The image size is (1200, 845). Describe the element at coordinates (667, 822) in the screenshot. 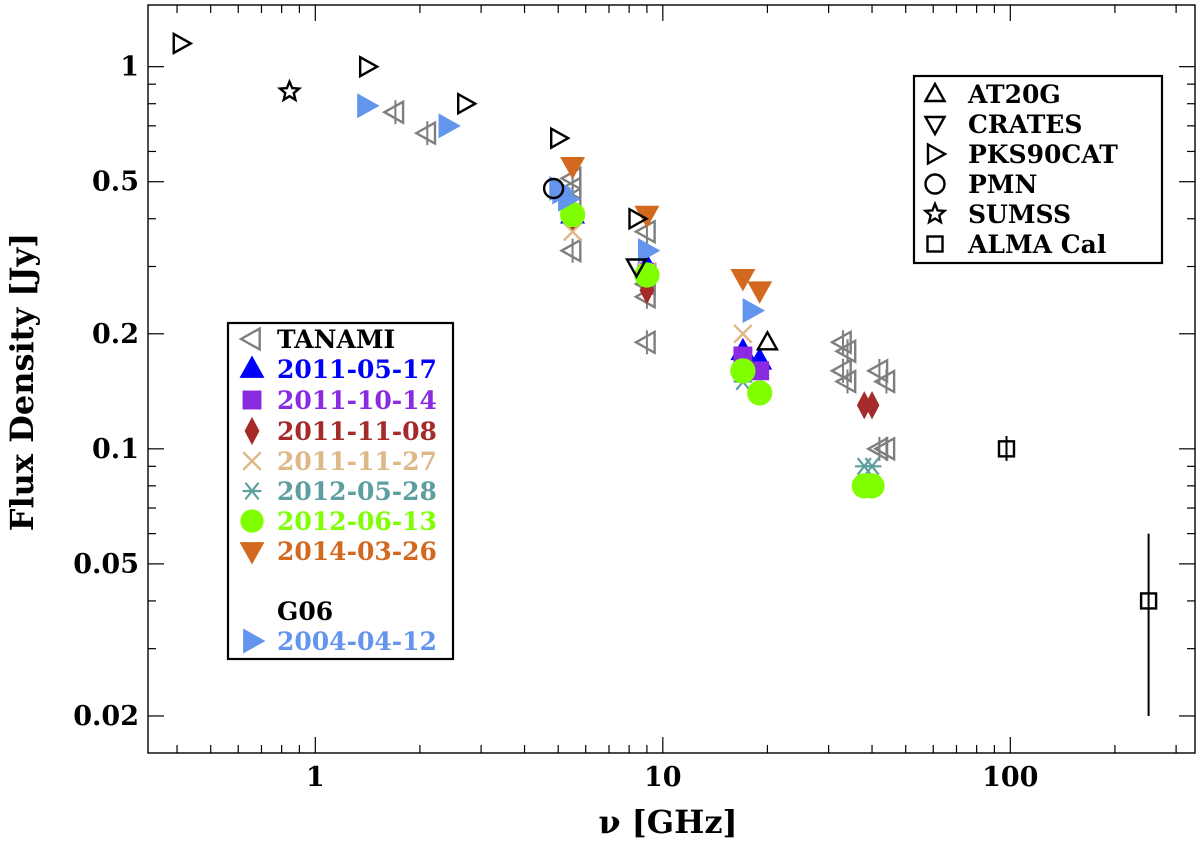

I see `x-axis-label: ν [GHz]` at that location.